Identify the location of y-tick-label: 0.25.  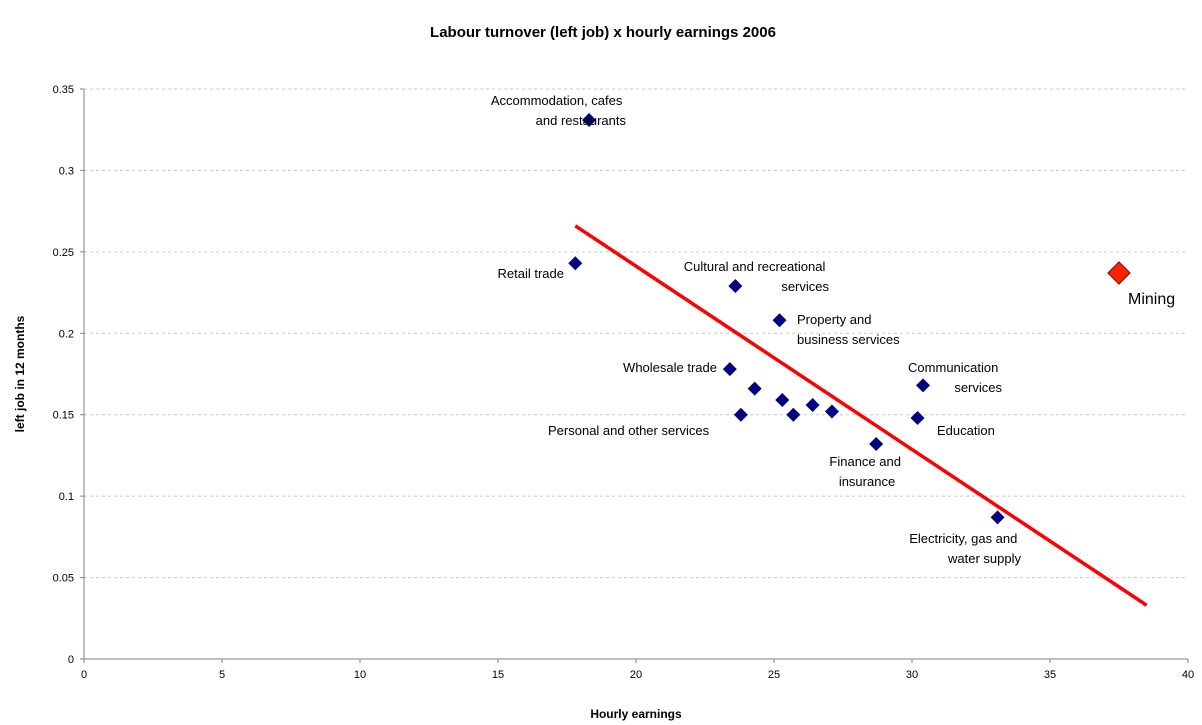
(63, 253).